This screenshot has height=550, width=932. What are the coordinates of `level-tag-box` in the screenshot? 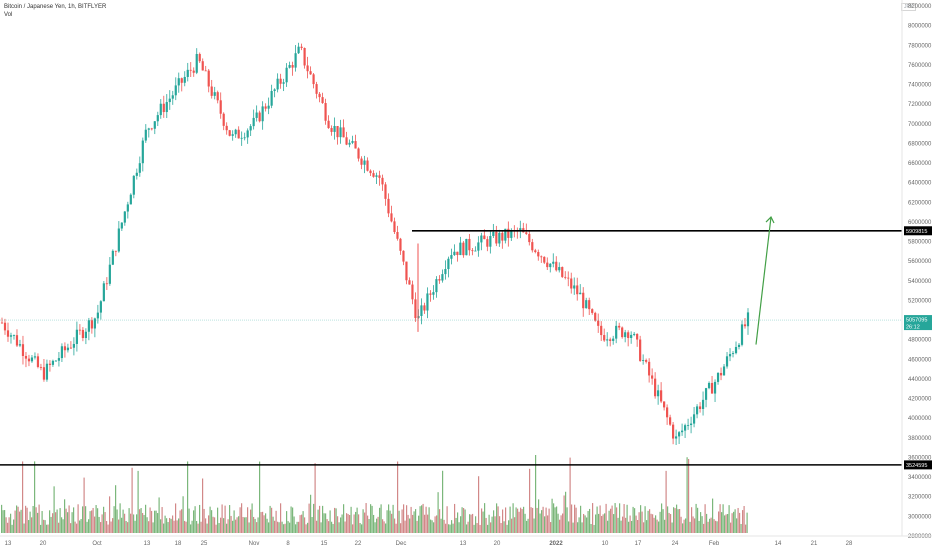 It's located at (918, 465).